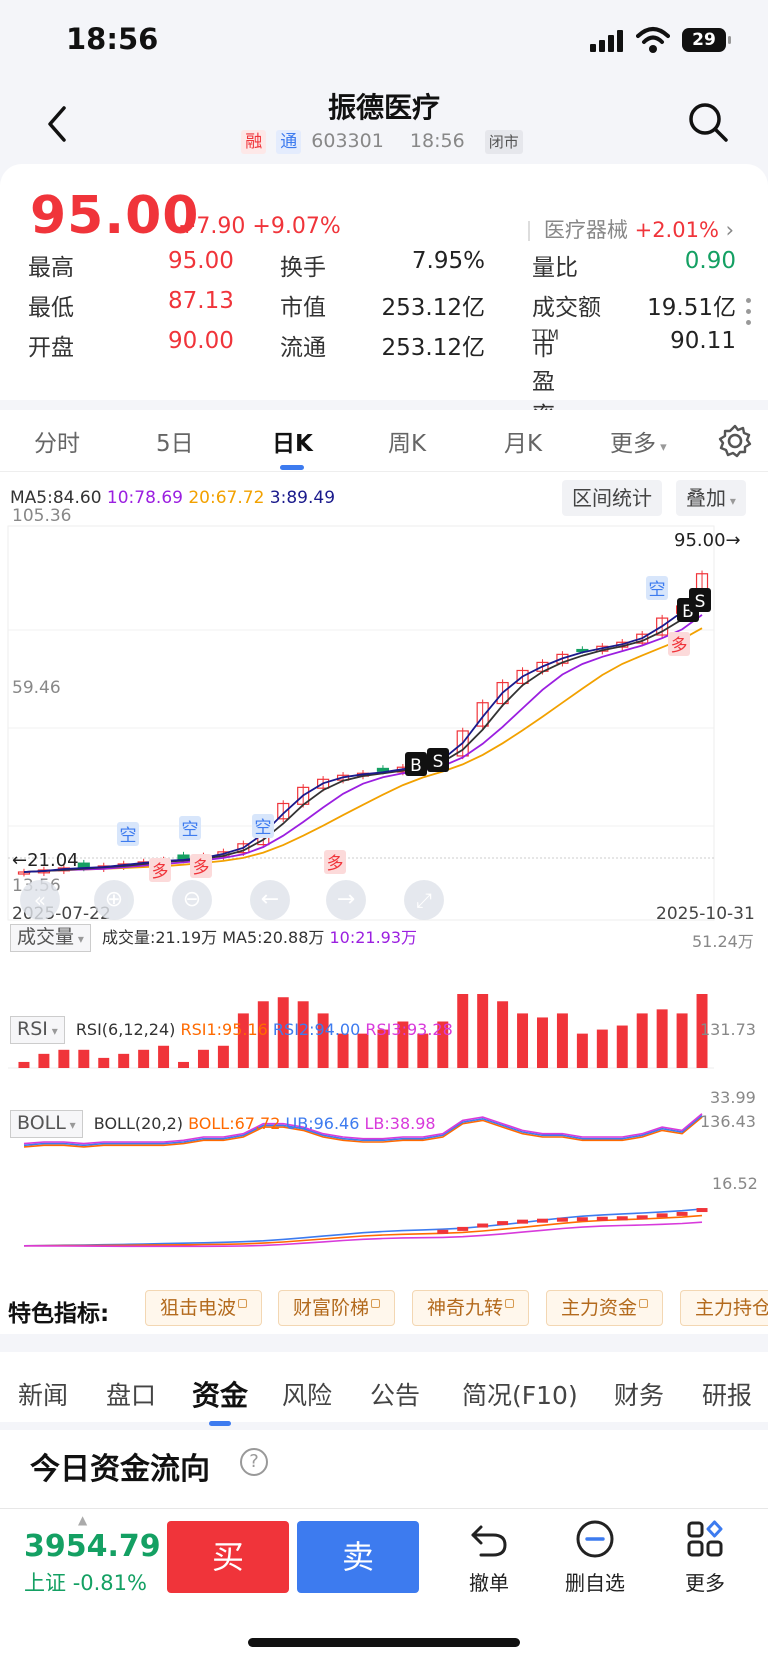 The image size is (768, 1663). I want to click on rsi-max-label: 131.73, so click(728, 1029).